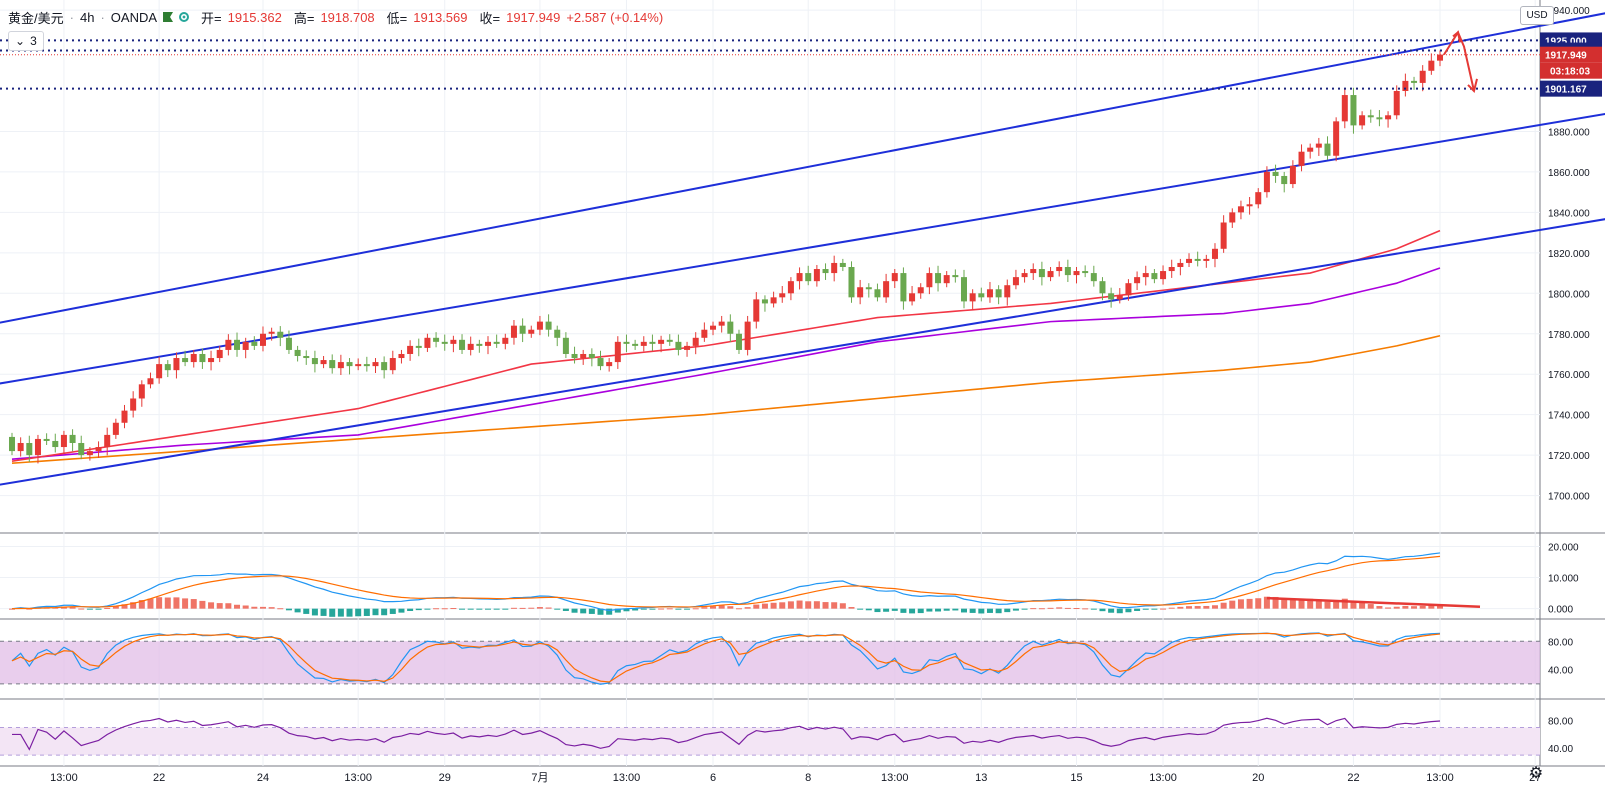  What do you see at coordinates (1536, 773) in the screenshot?
I see `gear-icon: ⚙` at bounding box center [1536, 773].